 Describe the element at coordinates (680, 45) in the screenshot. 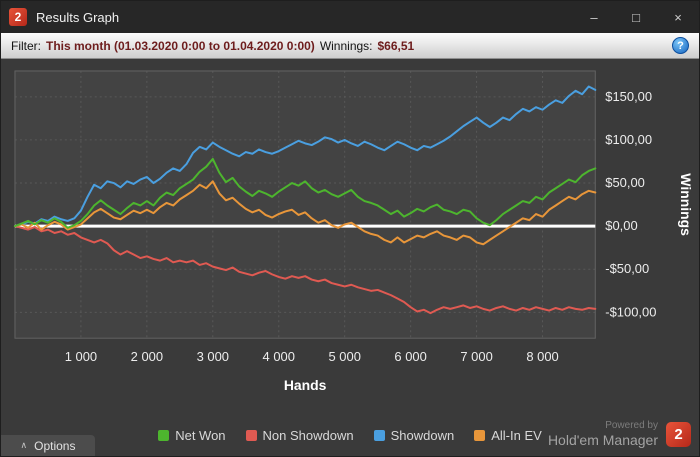

I see `help-icon: ?` at that location.